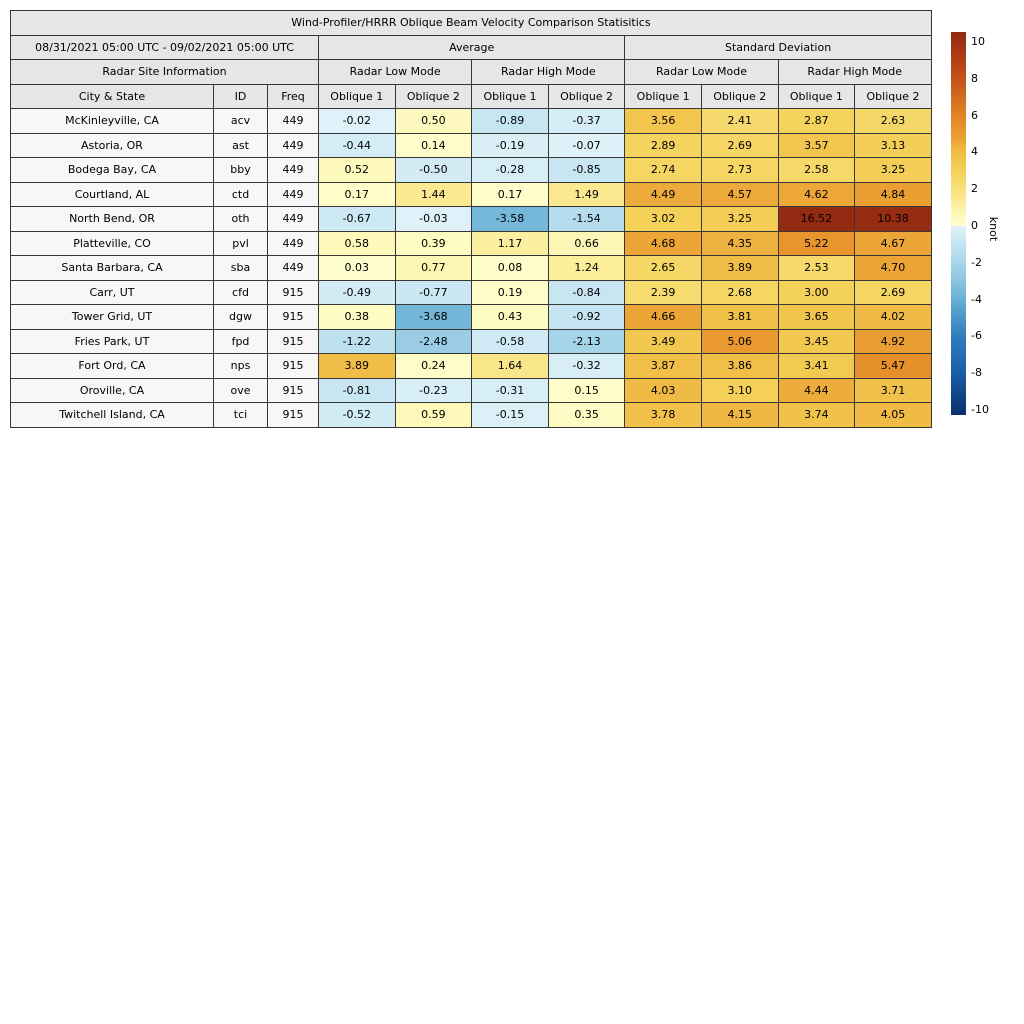 The height and width of the screenshot is (1024, 1024). Describe the element at coordinates (357, 121) in the screenshot. I see `value-cell: -0.02` at that location.